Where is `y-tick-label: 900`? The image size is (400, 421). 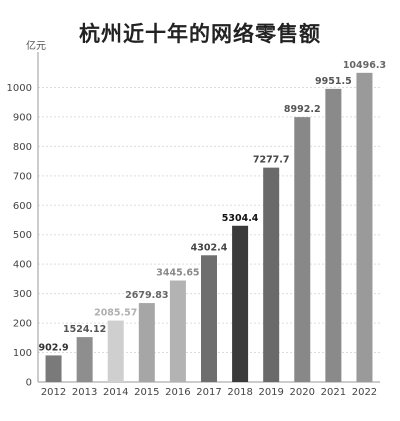 y-tick-label: 900 is located at coordinates (22, 117).